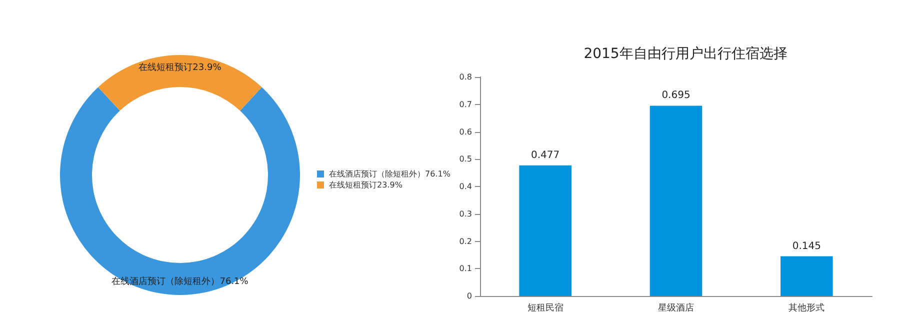 This screenshot has height=323, width=921. Describe the element at coordinates (806, 308) in the screenshot. I see `x-tick-label: 其他形式` at that location.